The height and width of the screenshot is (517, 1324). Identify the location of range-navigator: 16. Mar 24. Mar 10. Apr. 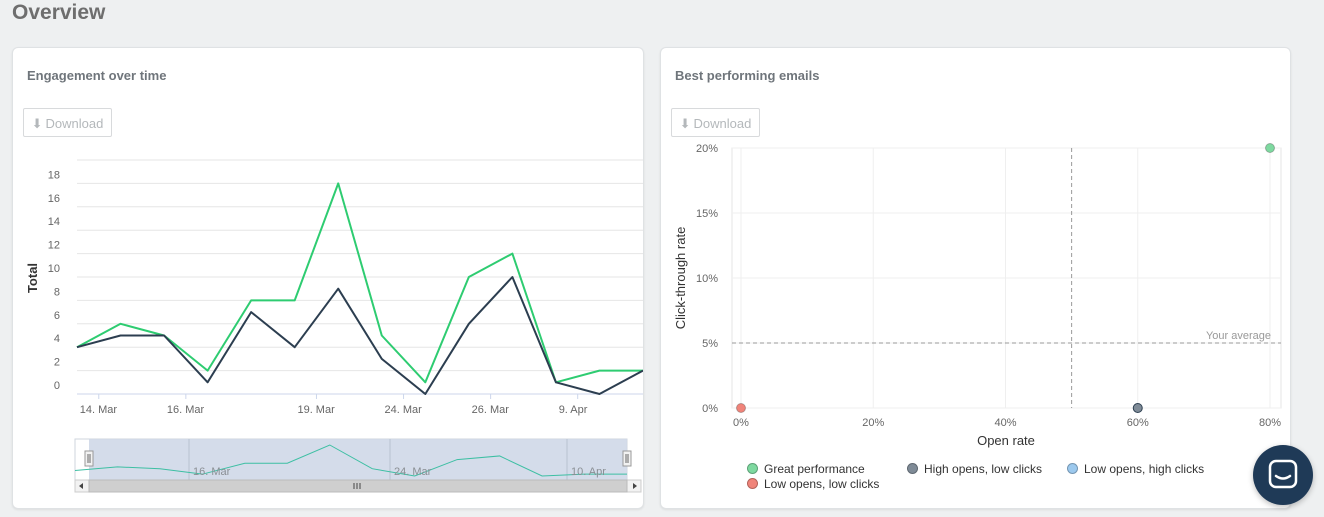
(353, 459).